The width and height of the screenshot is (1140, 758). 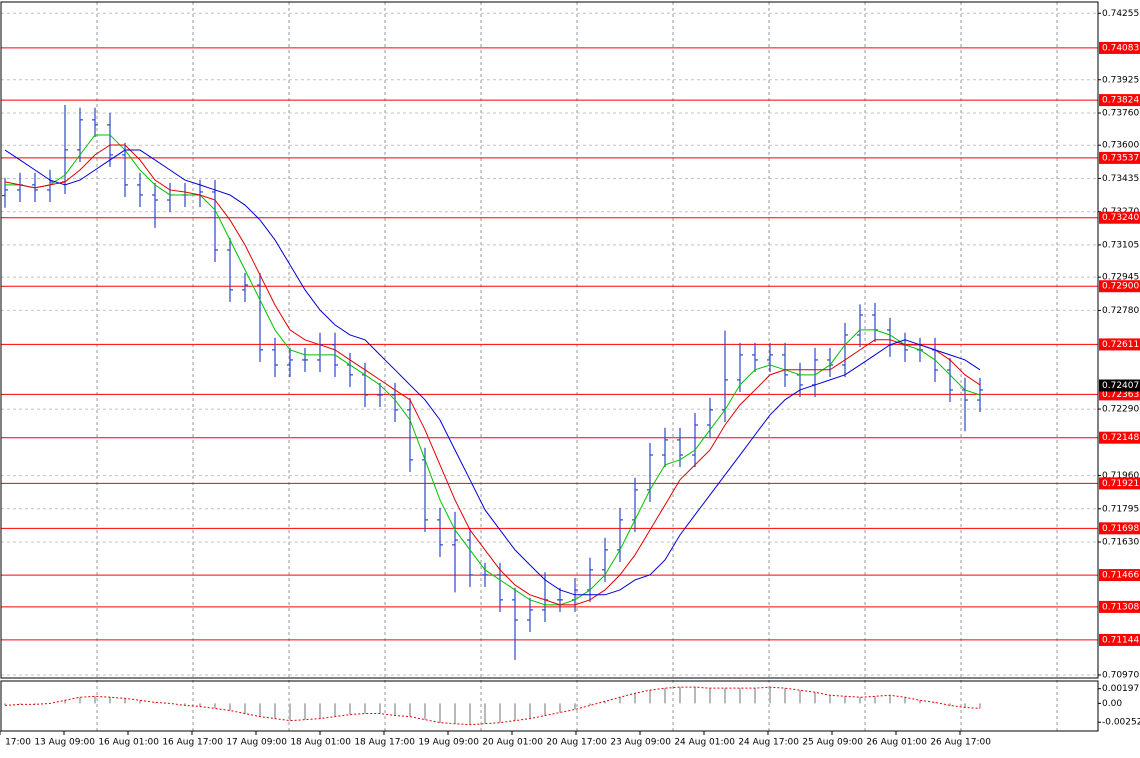 I want to click on oscillator-frame, so click(x=549, y=706).